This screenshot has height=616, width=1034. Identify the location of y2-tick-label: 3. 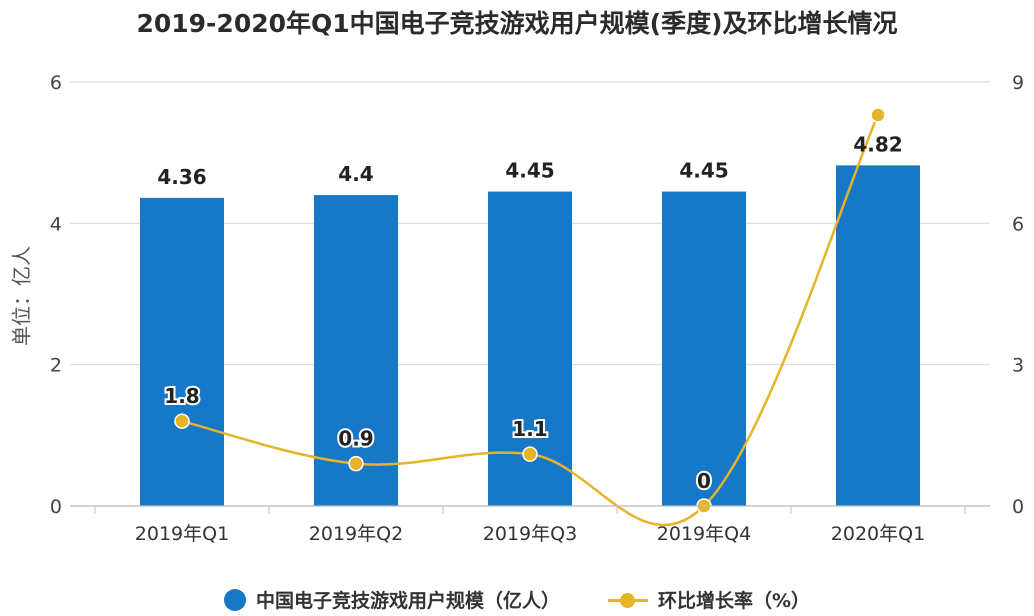
(1018, 366).